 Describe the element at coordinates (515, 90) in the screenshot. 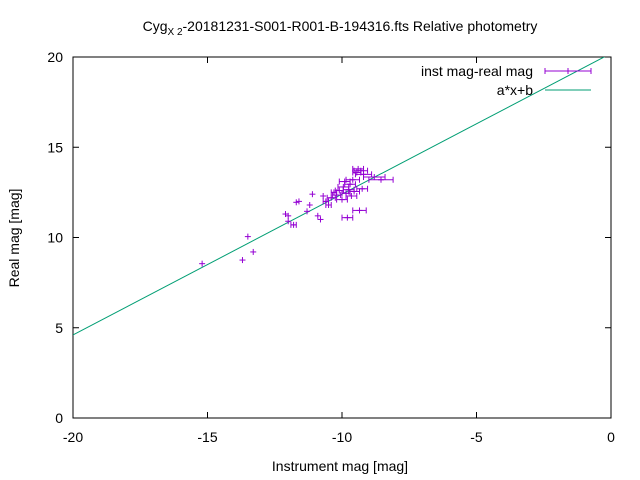

I see `legend-label-fit: a*x+b` at that location.